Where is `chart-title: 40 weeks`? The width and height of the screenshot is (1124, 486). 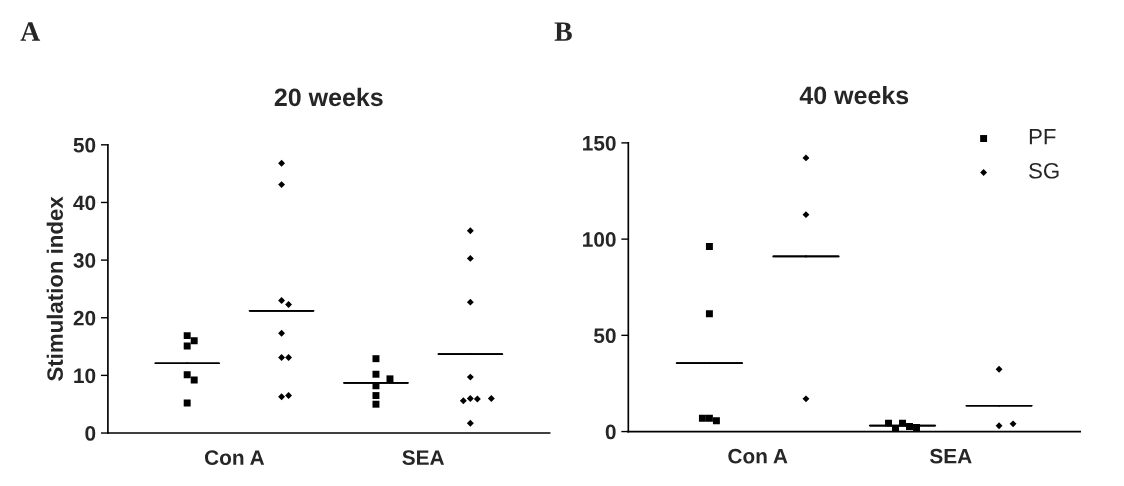
chart-title: 40 weeks is located at coordinates (854, 95).